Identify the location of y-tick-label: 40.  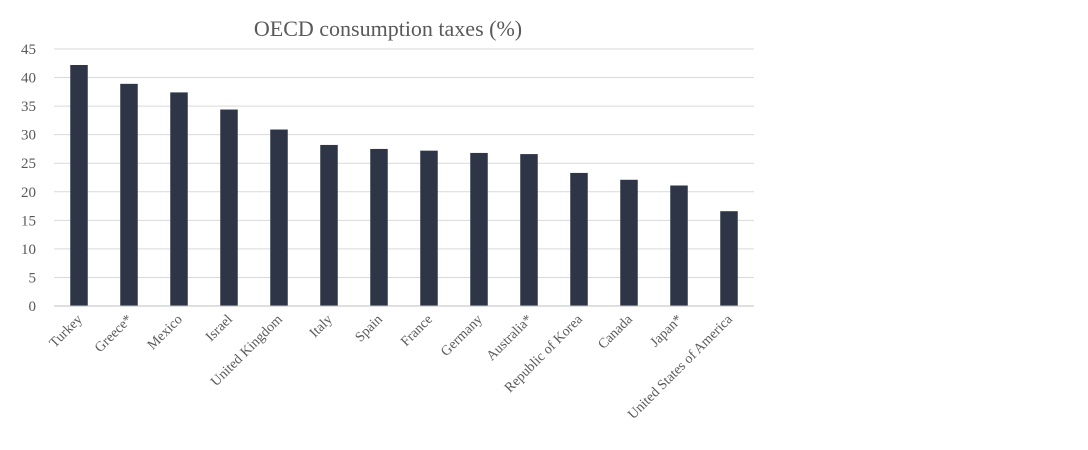
(28, 79).